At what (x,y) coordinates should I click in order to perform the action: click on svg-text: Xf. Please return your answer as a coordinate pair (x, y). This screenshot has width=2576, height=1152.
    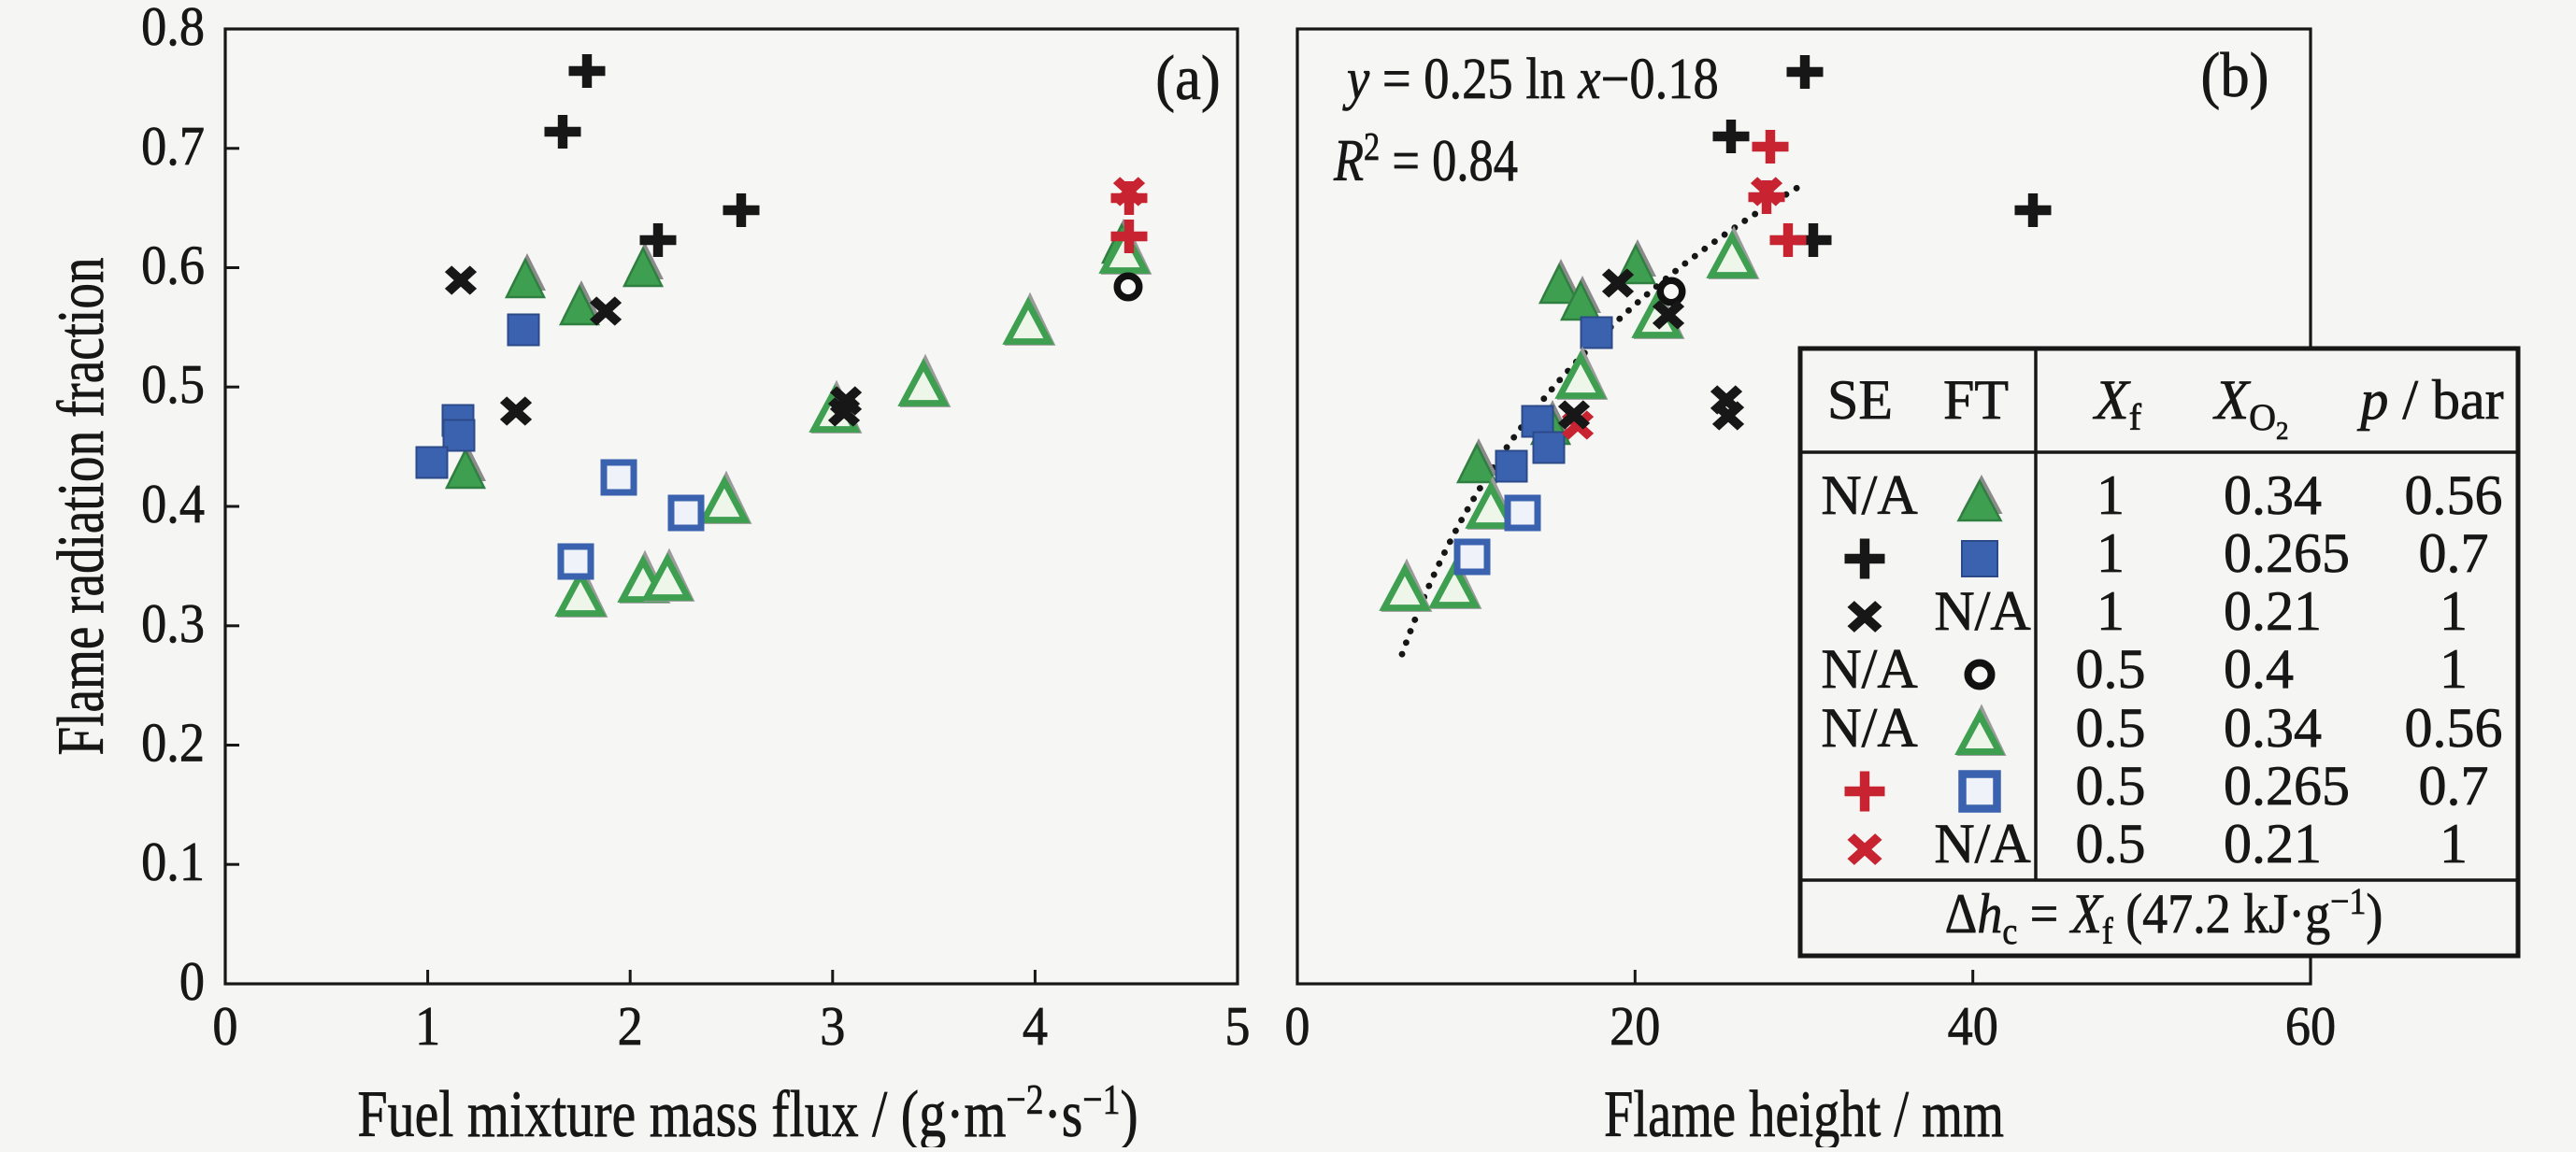
    Looking at the image, I should click on (2117, 403).